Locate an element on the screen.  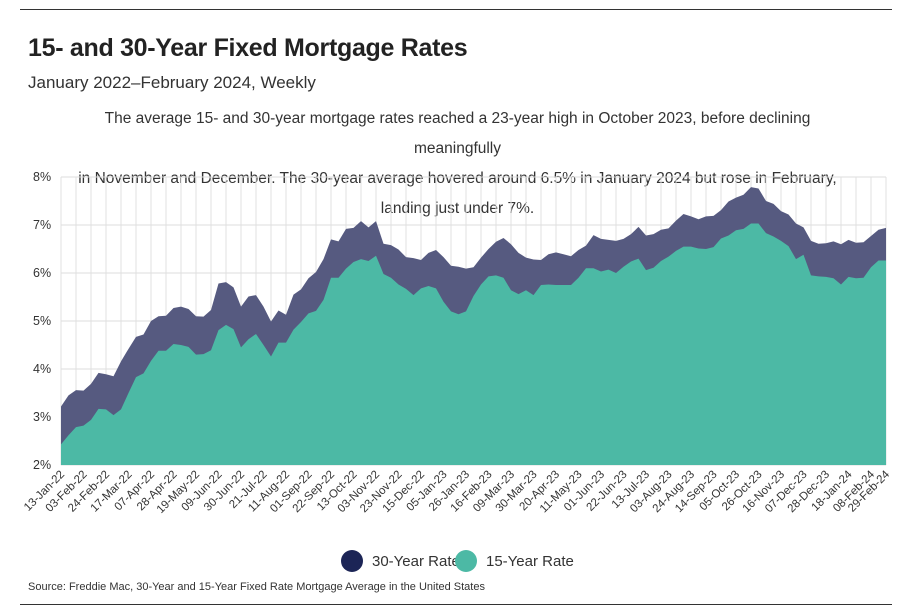
y-tick-label: 4% is located at coordinates (42, 369).